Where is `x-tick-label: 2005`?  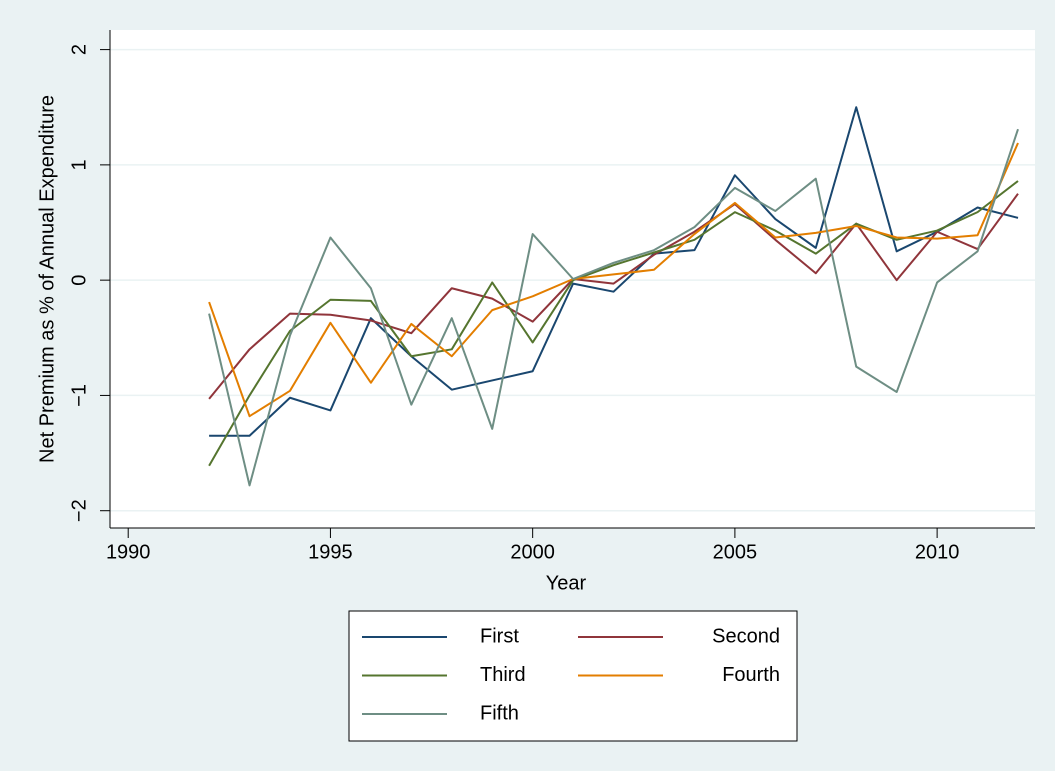 x-tick-label: 2005 is located at coordinates (735, 552).